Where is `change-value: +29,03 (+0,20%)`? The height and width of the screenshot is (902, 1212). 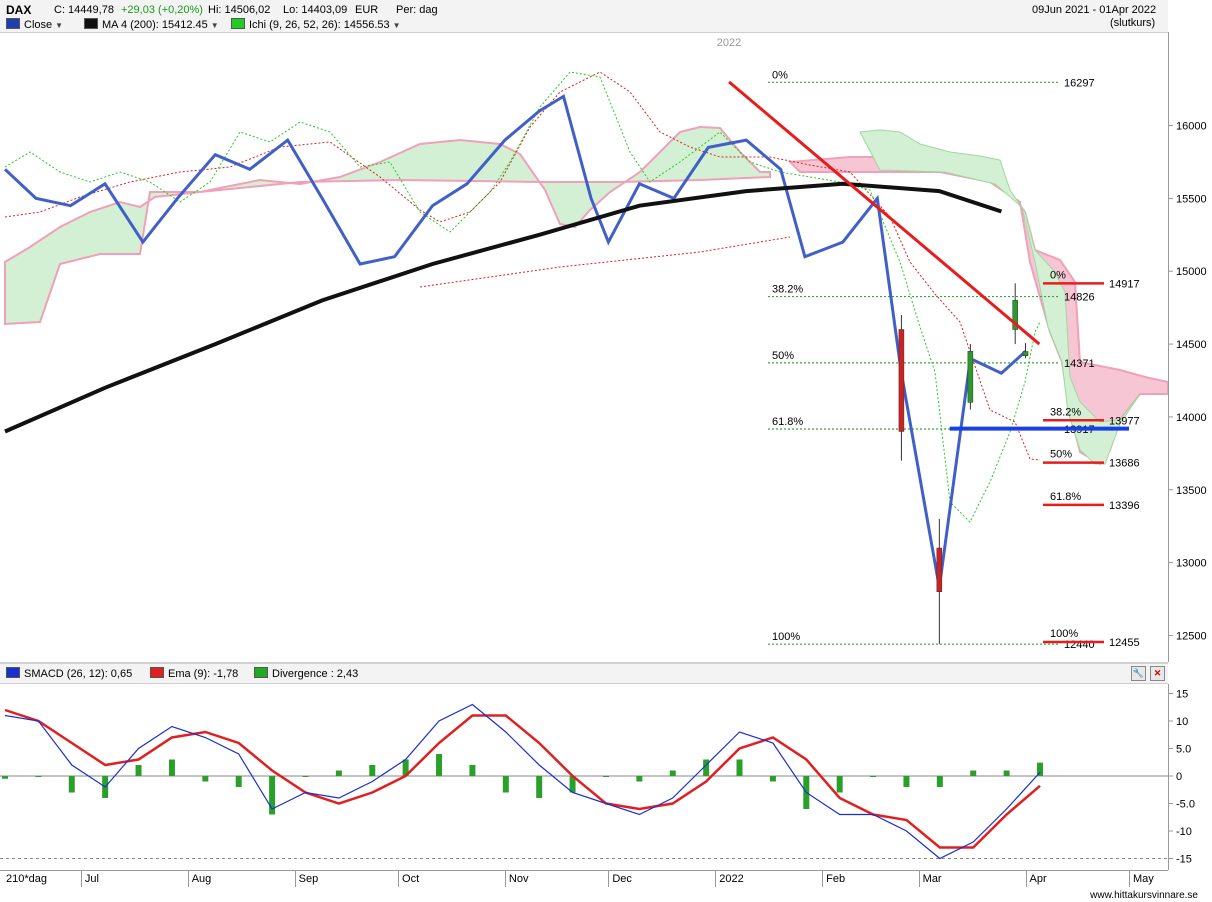 change-value: +29,03 (+0,20%) is located at coordinates (162, 10).